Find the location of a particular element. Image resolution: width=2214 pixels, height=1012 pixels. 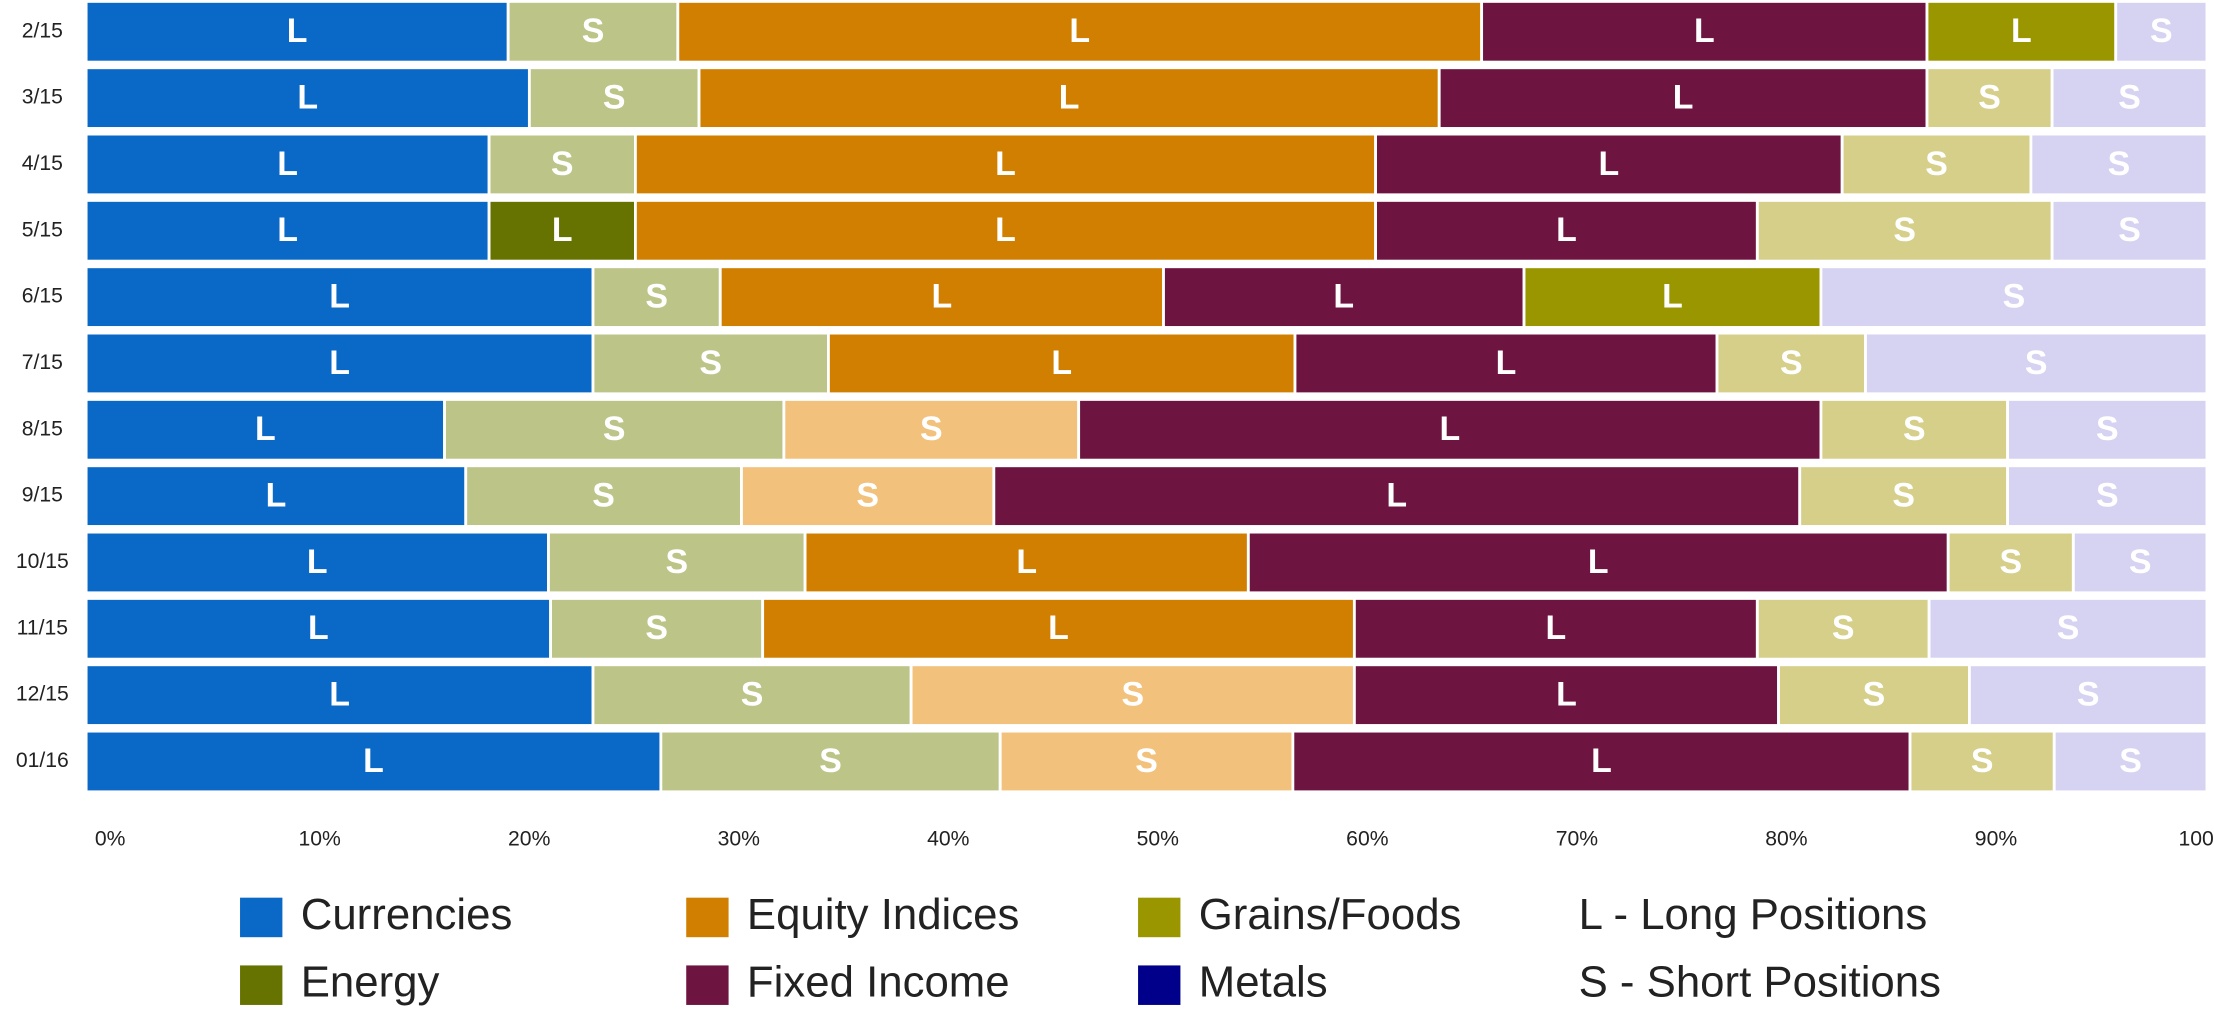

x-tick-label: 0% is located at coordinates (110, 838).